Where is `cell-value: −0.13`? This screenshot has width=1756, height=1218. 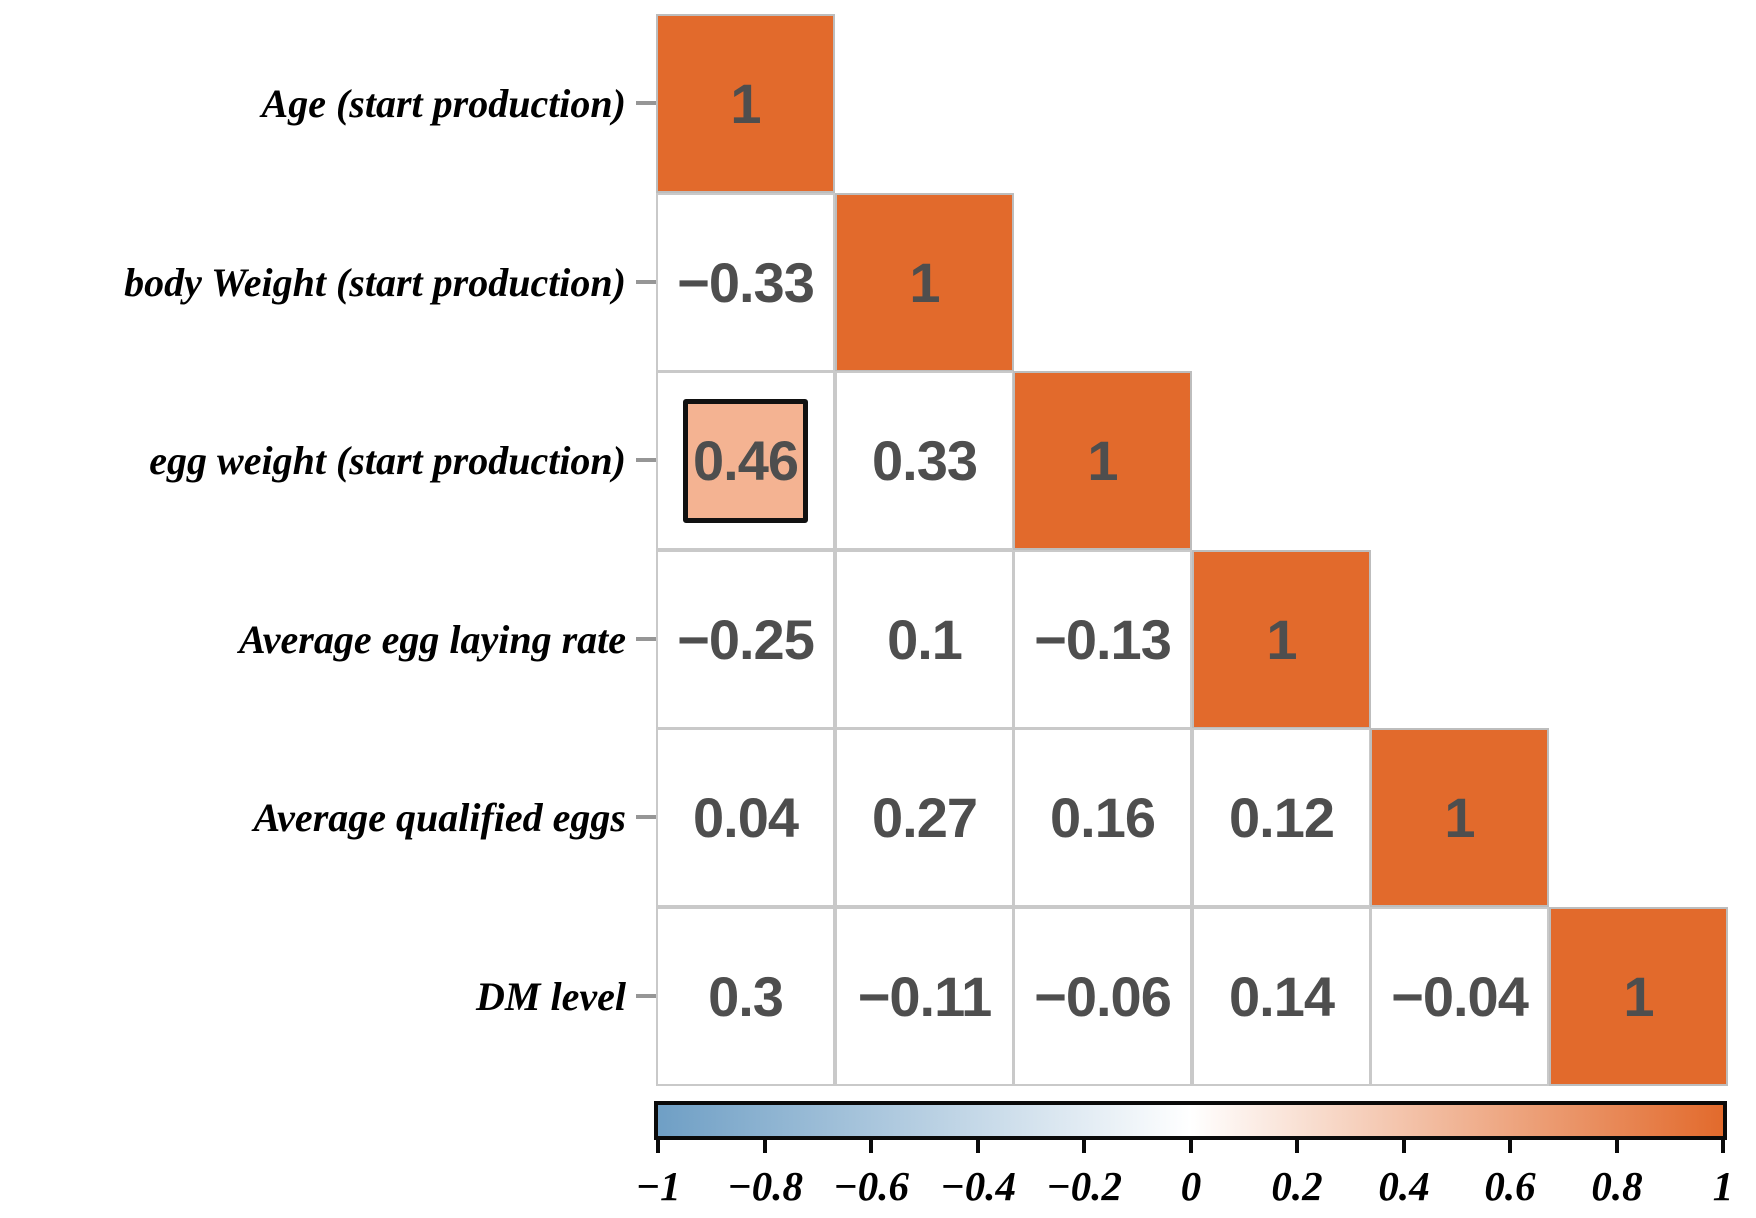
cell-value: −0.13 is located at coordinates (1103, 639).